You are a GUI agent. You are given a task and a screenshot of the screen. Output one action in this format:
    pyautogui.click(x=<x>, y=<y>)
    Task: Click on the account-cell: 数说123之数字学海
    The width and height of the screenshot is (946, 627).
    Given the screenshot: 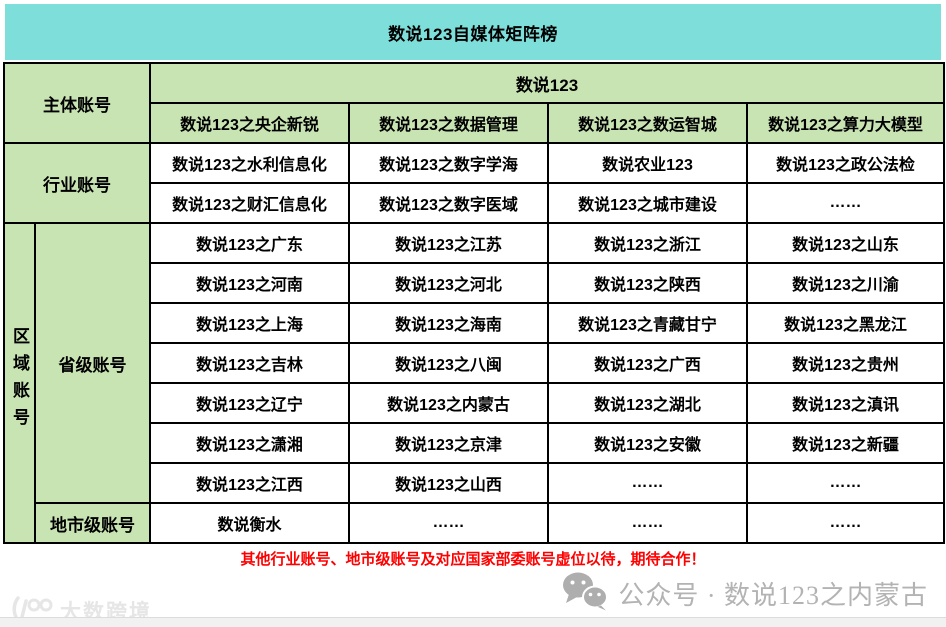 What is the action you would take?
    pyautogui.click(x=448, y=163)
    